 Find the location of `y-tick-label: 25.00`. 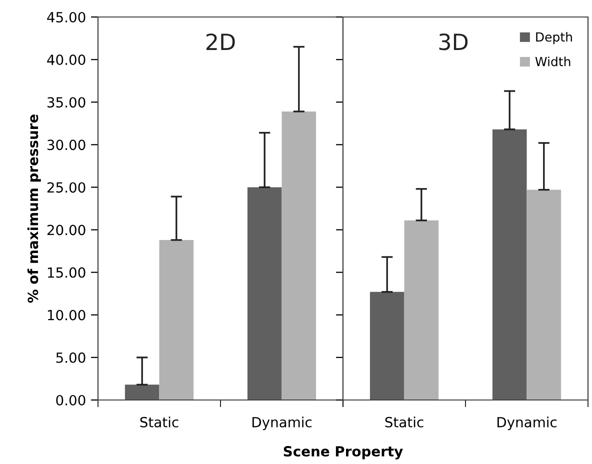

y-tick-label: 25.00 is located at coordinates (66, 187).